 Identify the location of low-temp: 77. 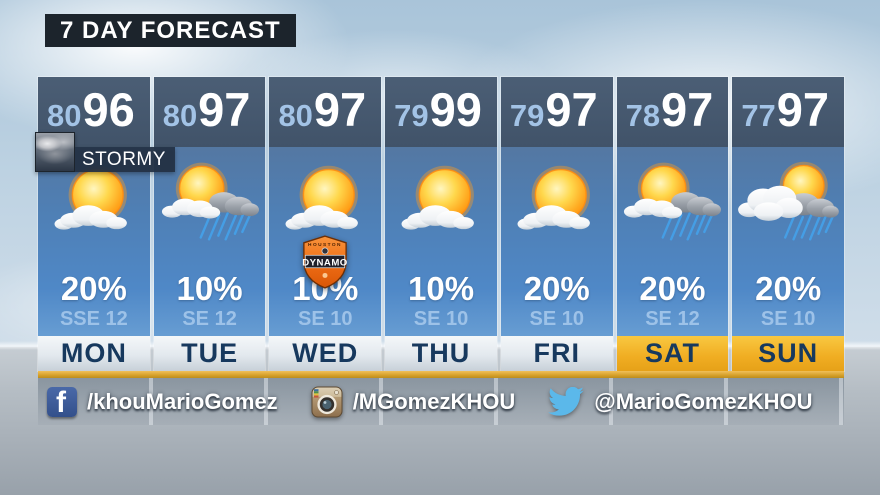
(758, 115).